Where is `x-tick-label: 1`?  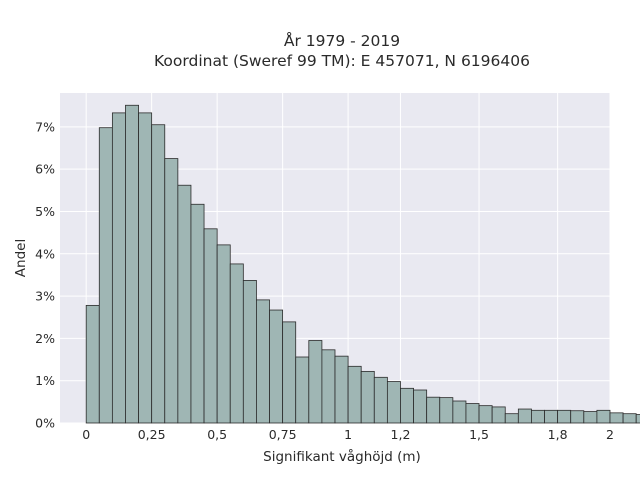 x-tick-label: 1 is located at coordinates (348, 434).